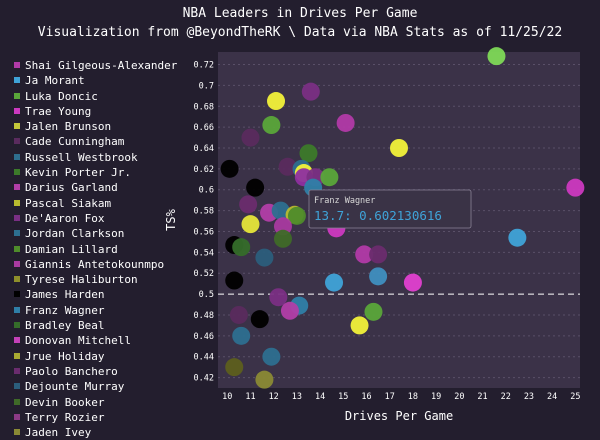 Image resolution: width=600 pixels, height=440 pixels. What do you see at coordinates (227, 397) in the screenshot?
I see `x-tick-label: 10` at bounding box center [227, 397].